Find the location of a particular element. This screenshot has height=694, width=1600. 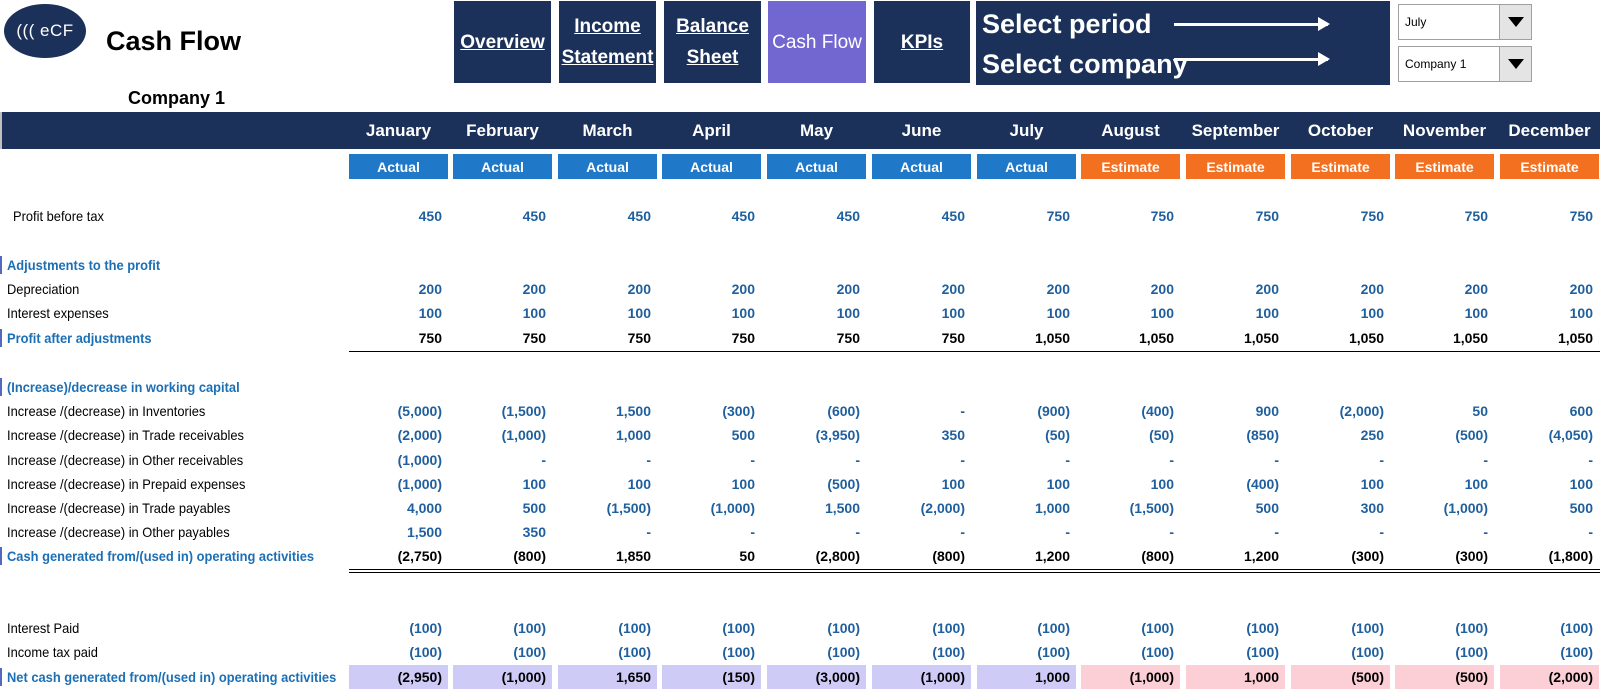

table-cell: (2,800) is located at coordinates (837, 556).